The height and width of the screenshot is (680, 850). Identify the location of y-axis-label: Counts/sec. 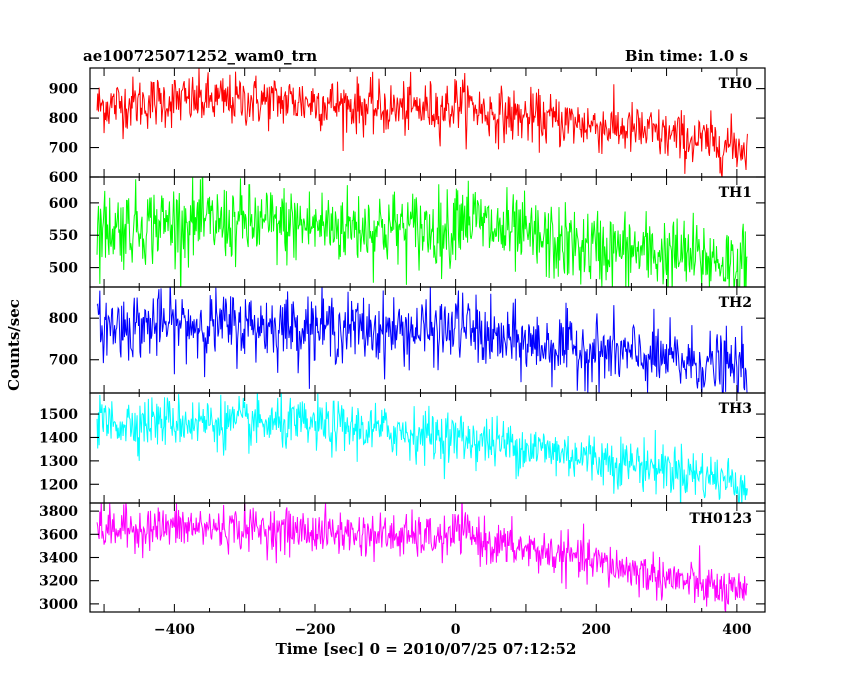
(14, 345).